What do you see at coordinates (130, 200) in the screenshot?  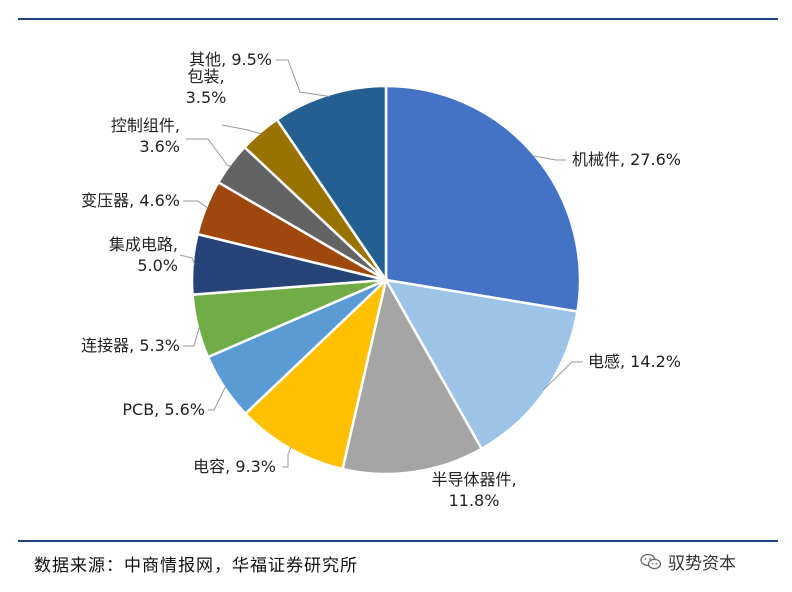 I see `slice-label-8: 变压器, 4.6%` at bounding box center [130, 200].